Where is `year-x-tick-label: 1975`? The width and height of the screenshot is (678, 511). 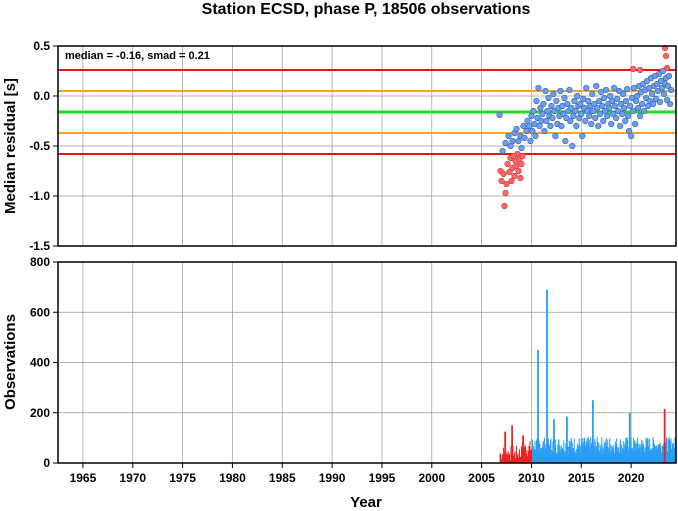
year-x-tick-label: 1975 is located at coordinates (182, 478).